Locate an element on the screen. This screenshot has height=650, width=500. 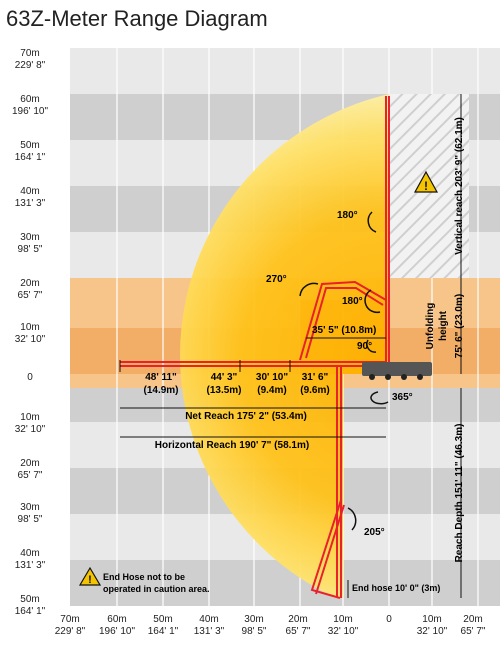
section-4-ft: 31' 6" is located at coordinates (315, 377).